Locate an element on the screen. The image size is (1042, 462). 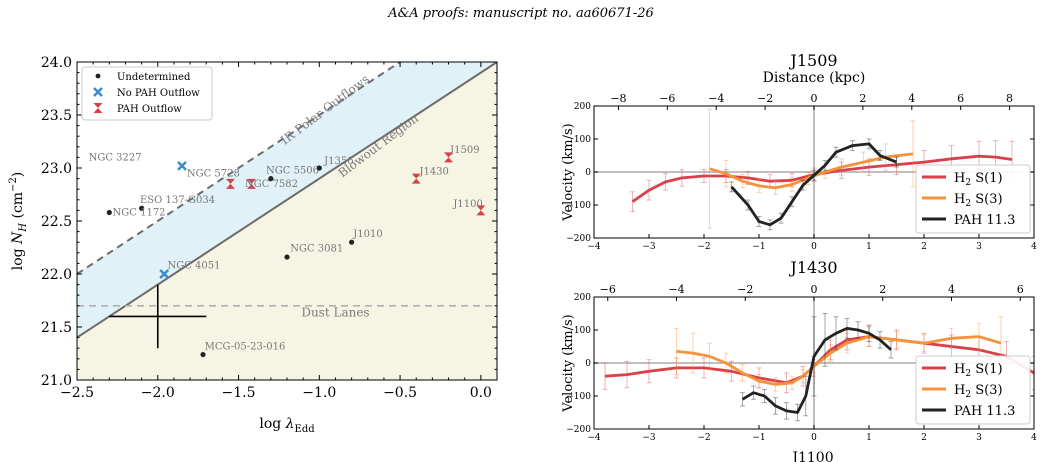
legend-item: PAH Outflow is located at coordinates (137, 109).